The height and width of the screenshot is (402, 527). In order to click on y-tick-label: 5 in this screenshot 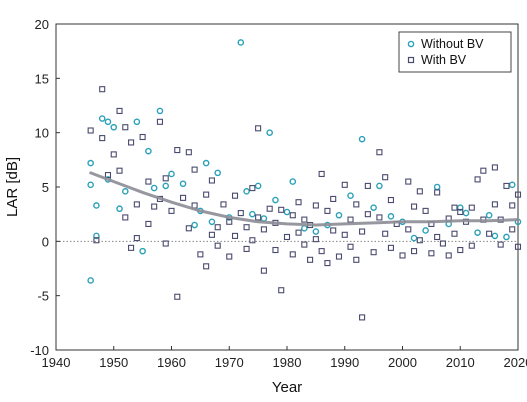, I will do `click(45, 187)`.